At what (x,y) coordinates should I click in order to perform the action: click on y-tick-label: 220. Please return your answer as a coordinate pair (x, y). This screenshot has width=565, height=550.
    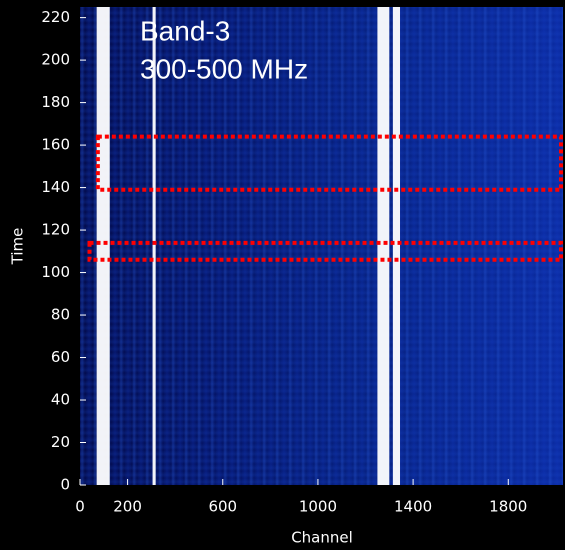
    Looking at the image, I should click on (55, 17).